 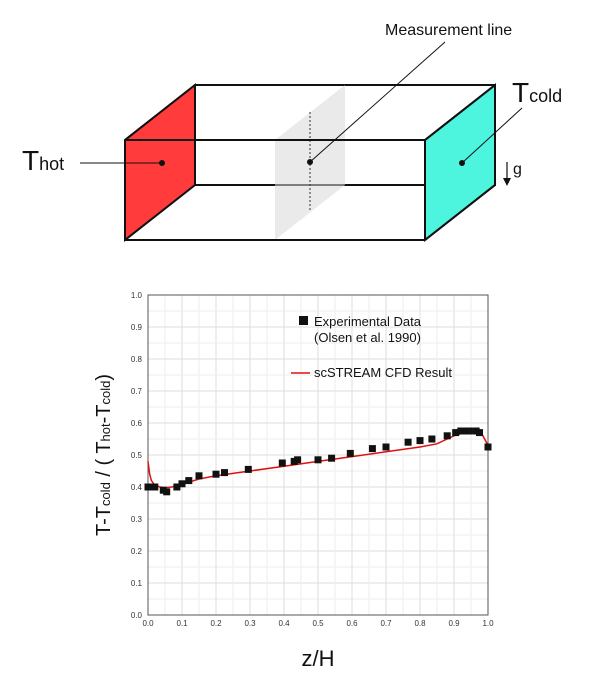 What do you see at coordinates (517, 169) in the screenshot?
I see `gravity-label: g` at bounding box center [517, 169].